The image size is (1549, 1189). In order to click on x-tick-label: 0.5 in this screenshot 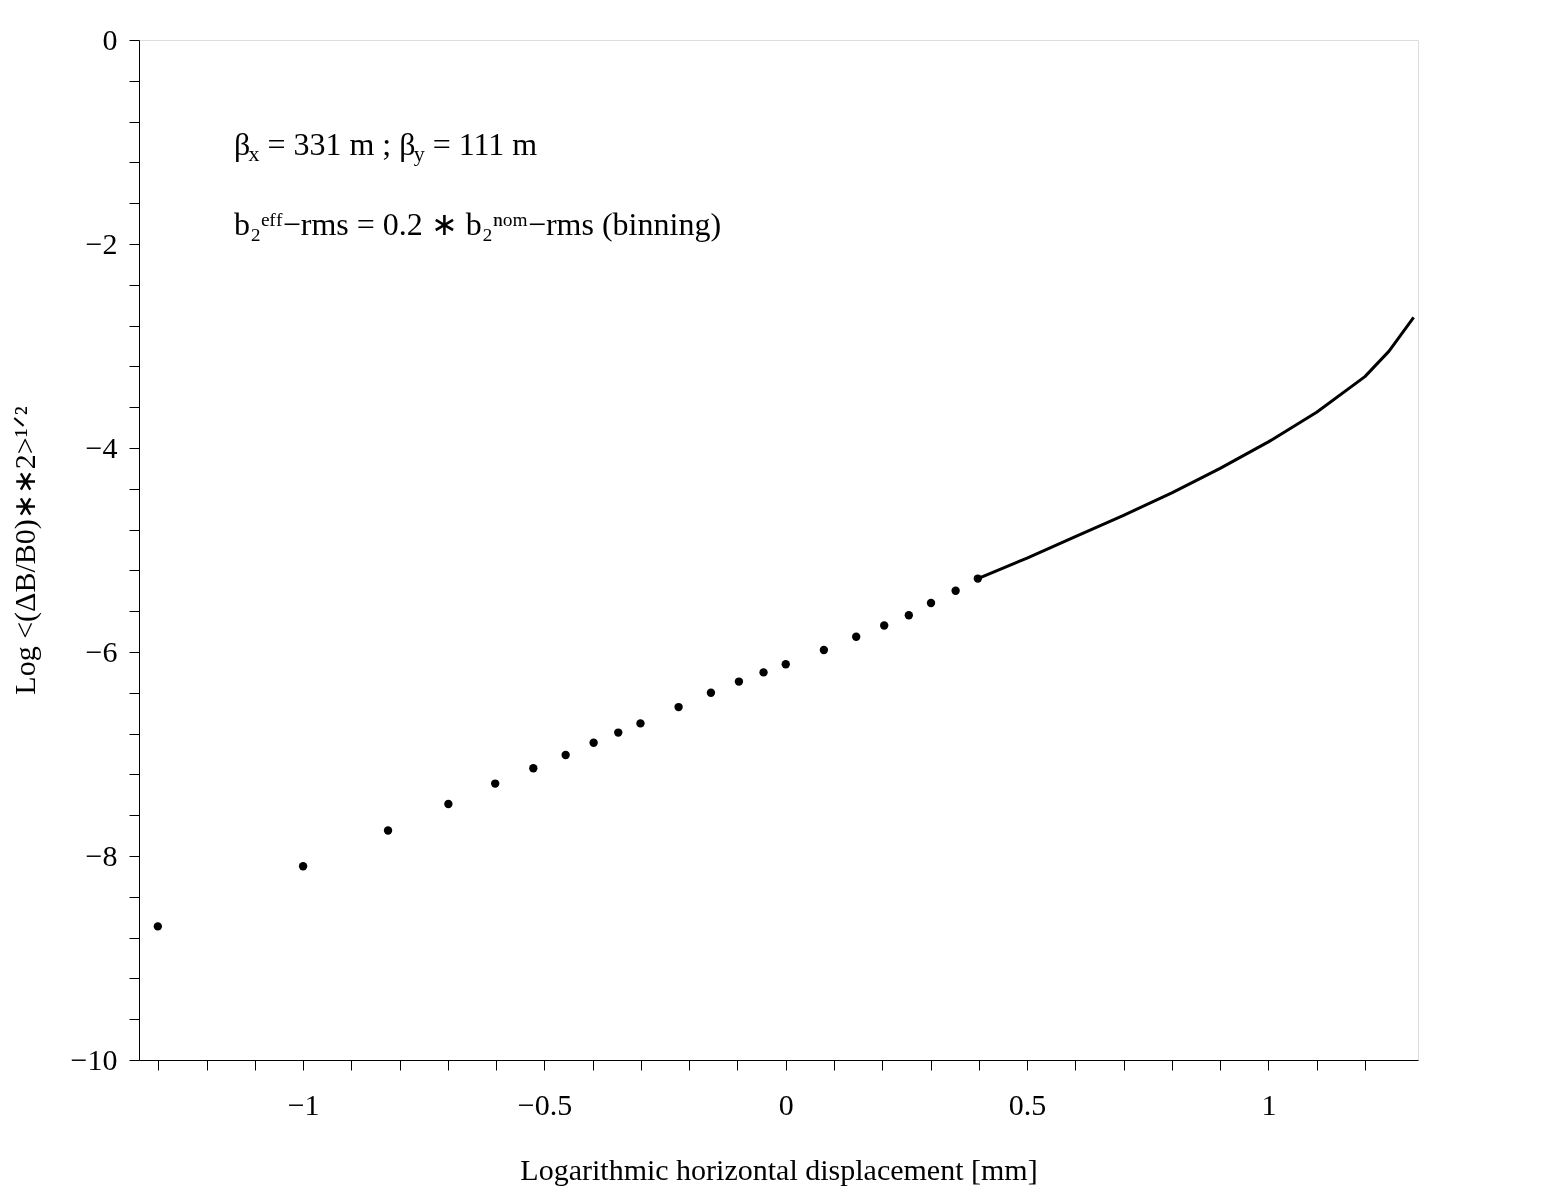, I will do `click(1027, 1104)`.